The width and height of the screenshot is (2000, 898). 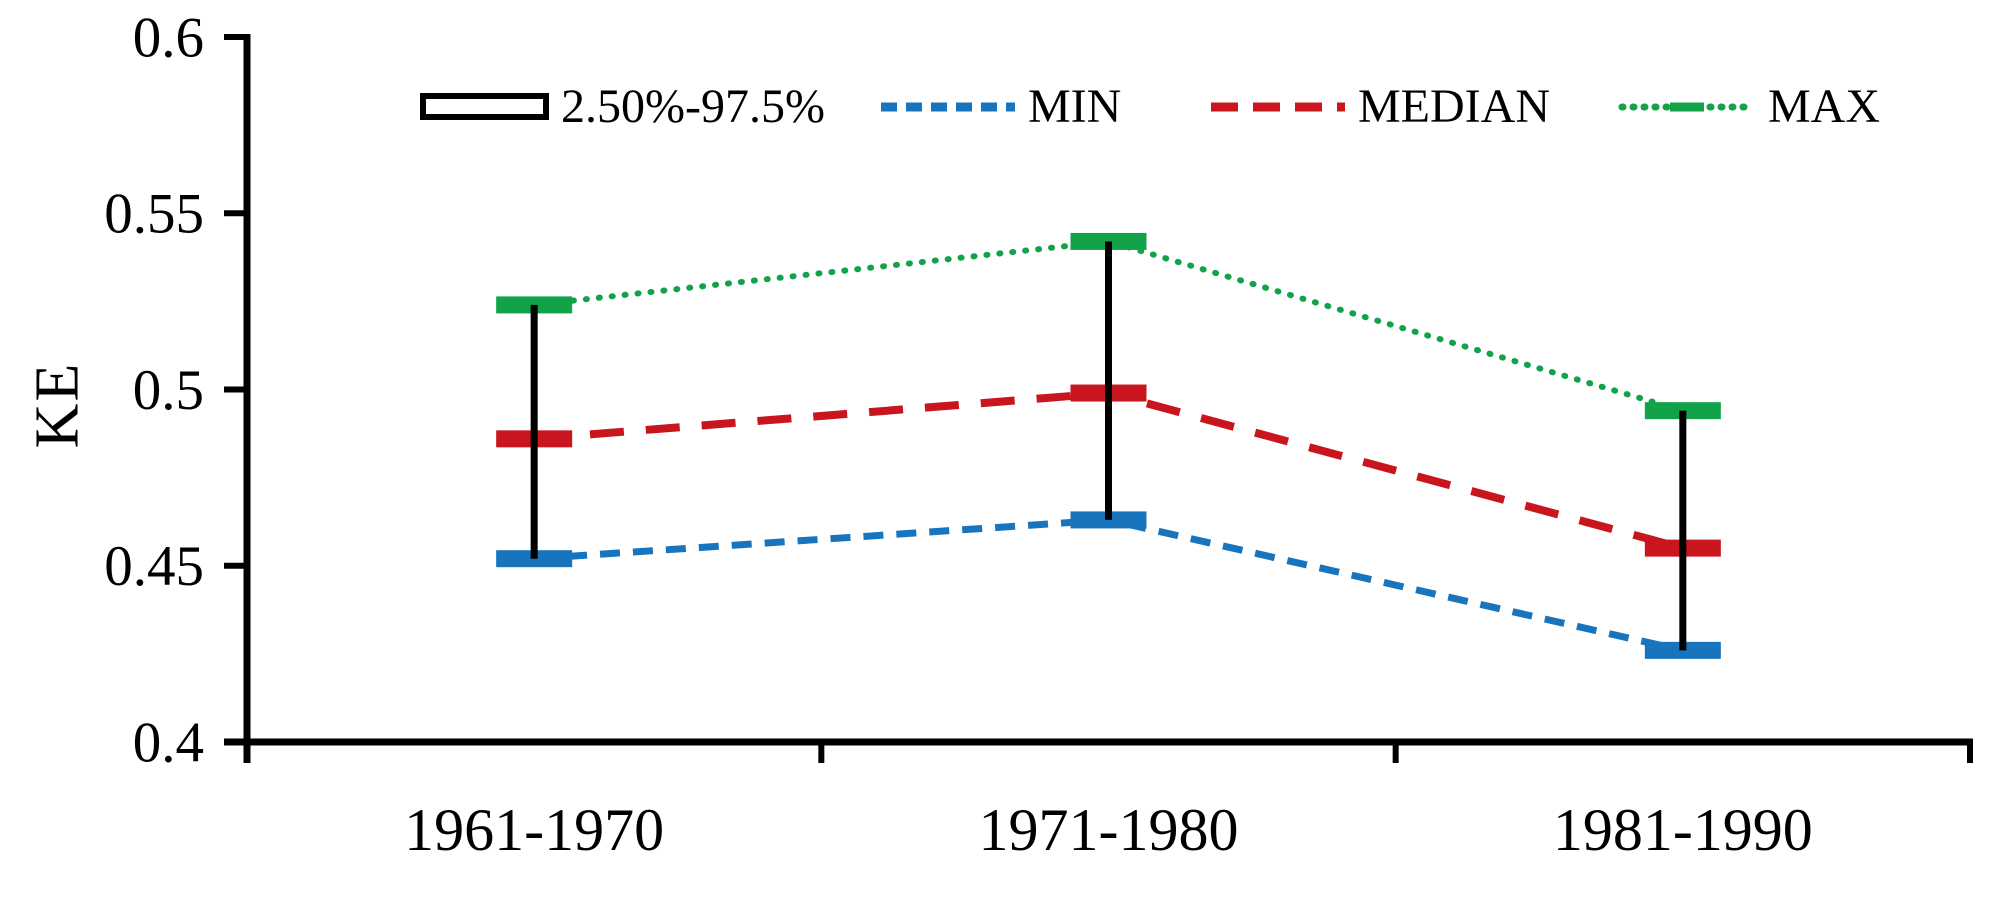 I want to click on x-category-label-1981-1990: 1981-1990, so click(x=1683, y=830).